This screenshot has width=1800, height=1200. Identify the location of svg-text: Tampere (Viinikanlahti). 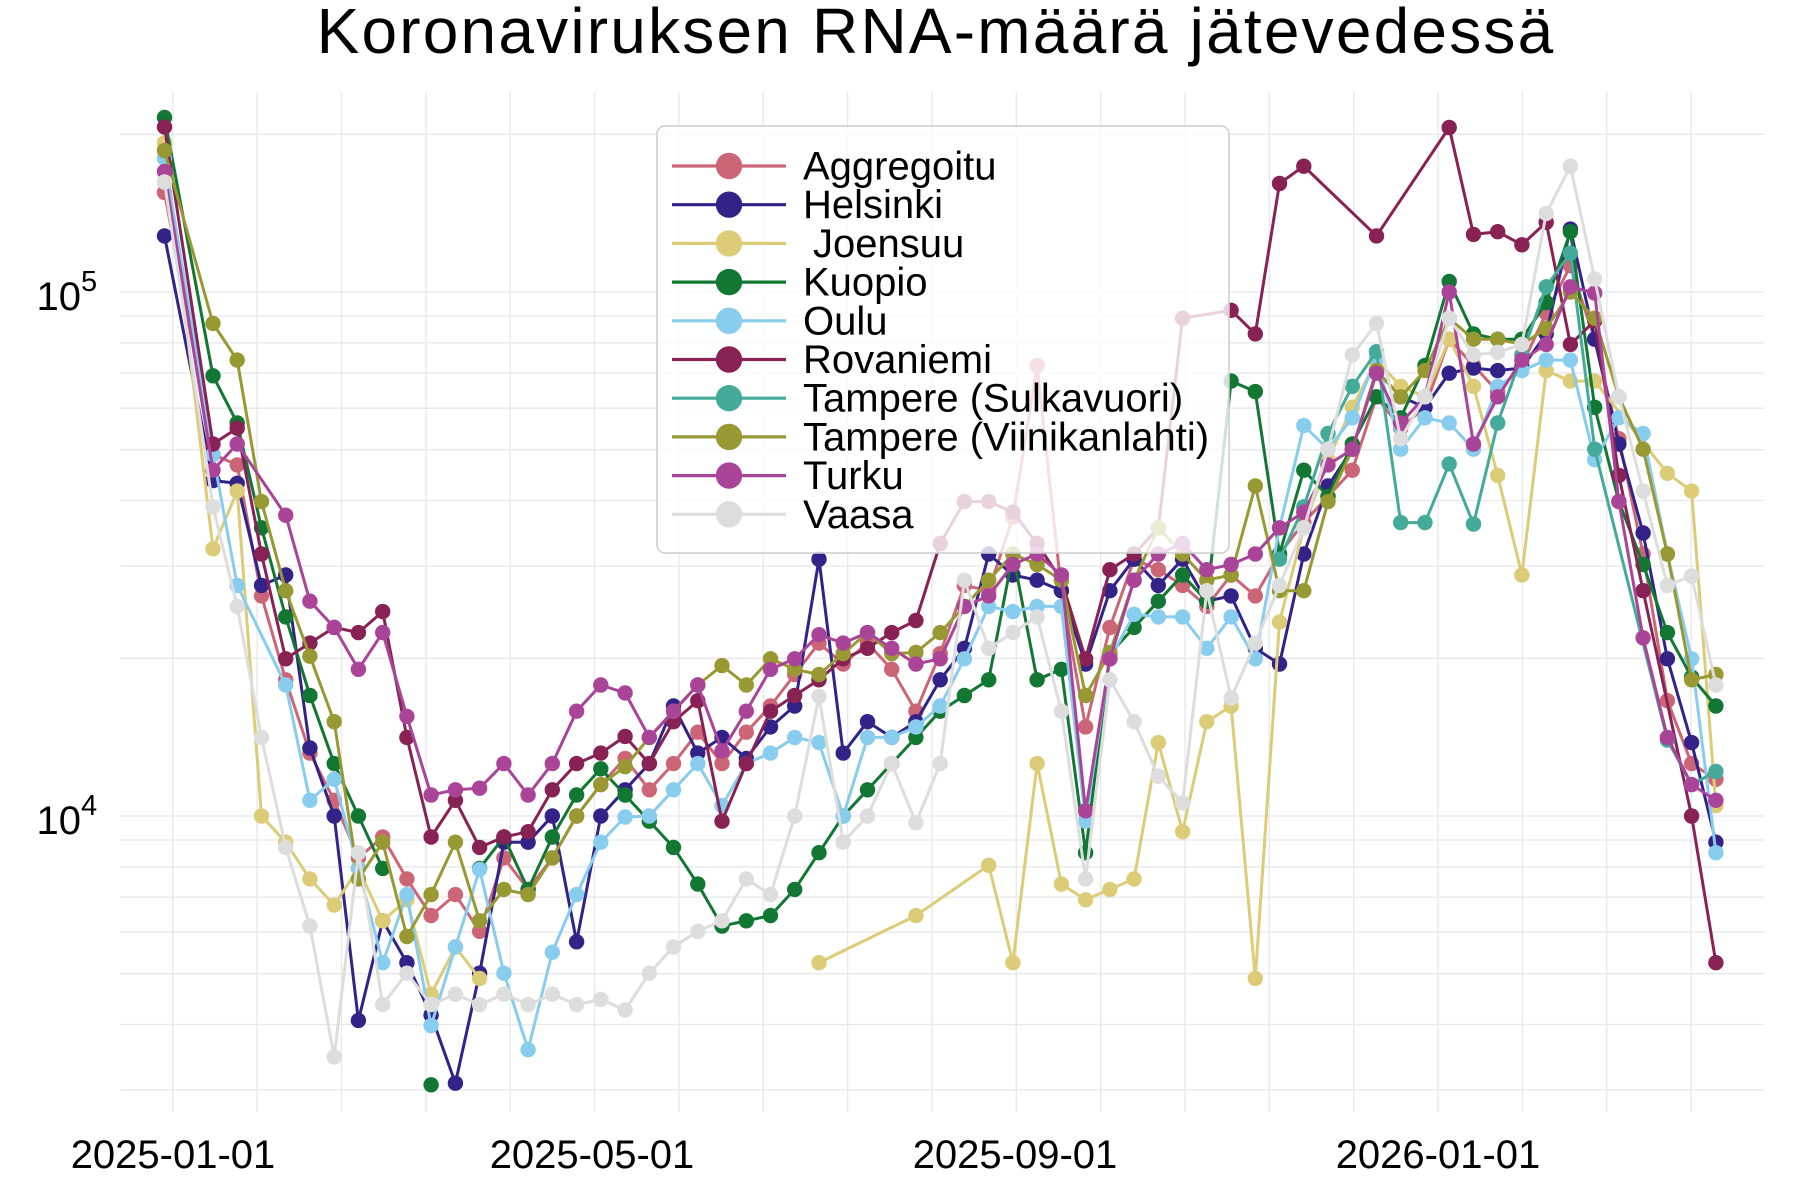
(1006, 437).